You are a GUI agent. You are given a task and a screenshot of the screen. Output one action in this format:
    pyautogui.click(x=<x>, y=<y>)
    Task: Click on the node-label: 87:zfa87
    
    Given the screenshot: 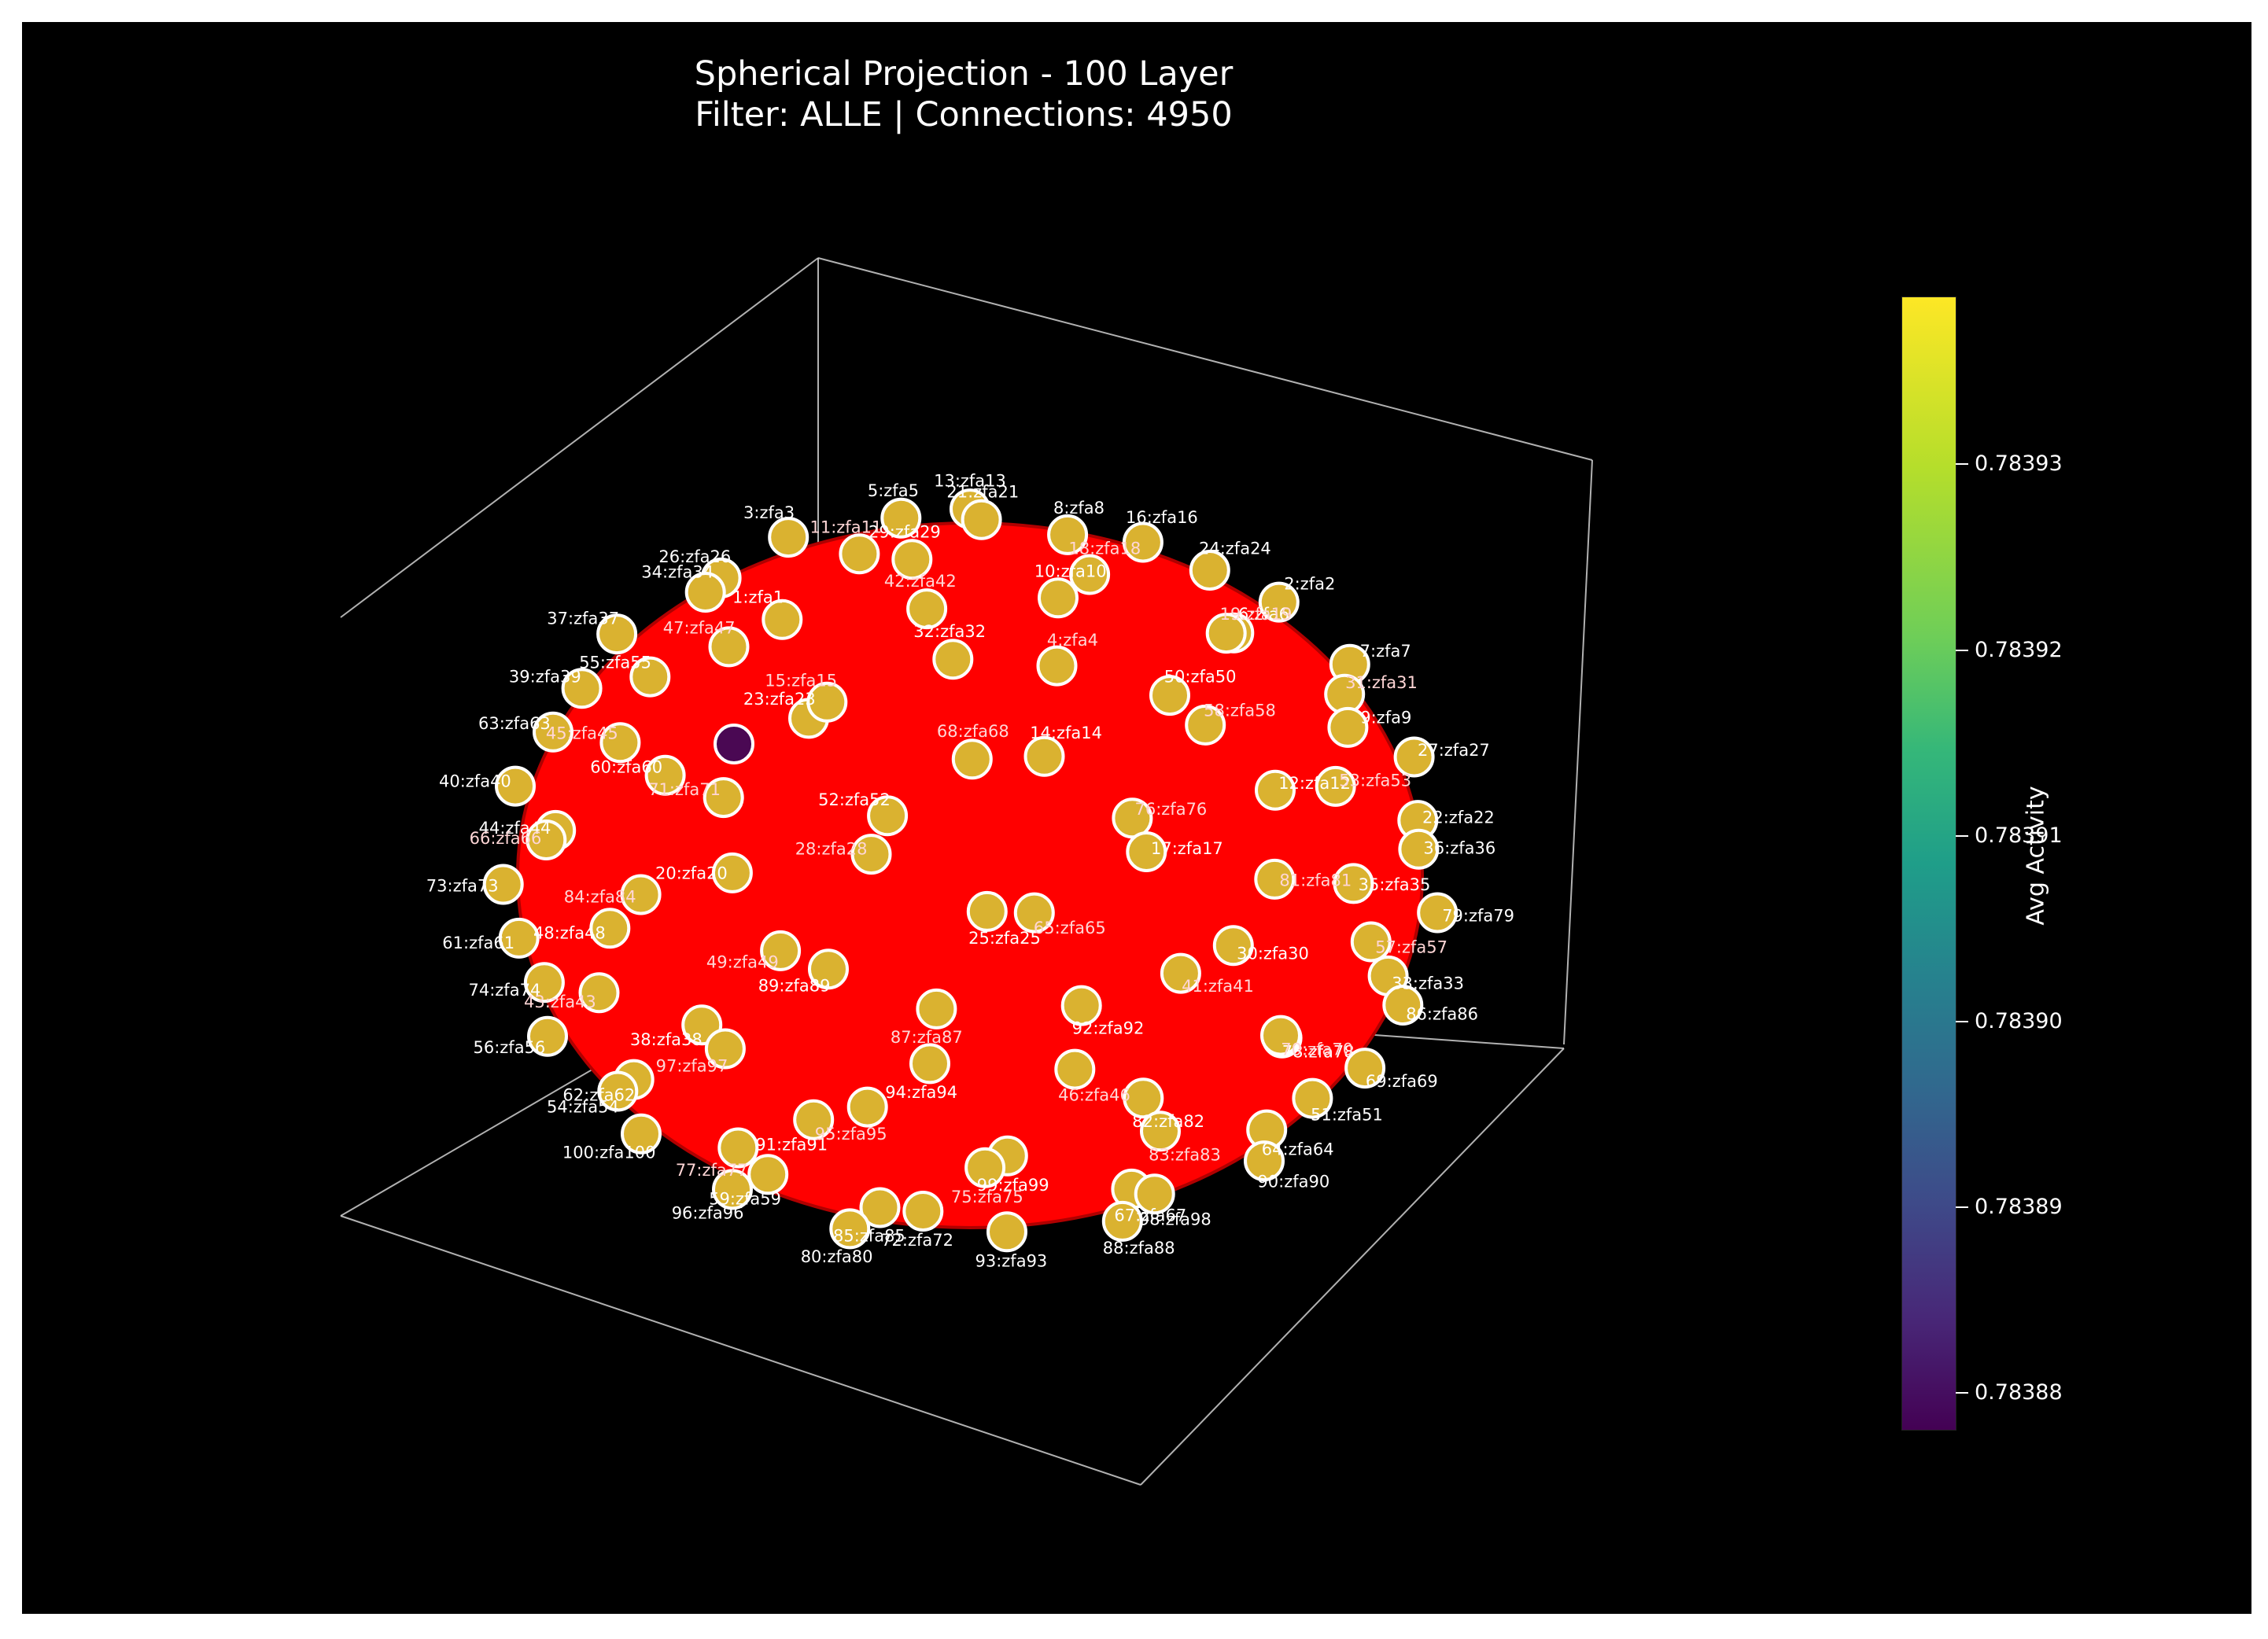 What is the action you would take?
    pyautogui.click(x=927, y=1037)
    